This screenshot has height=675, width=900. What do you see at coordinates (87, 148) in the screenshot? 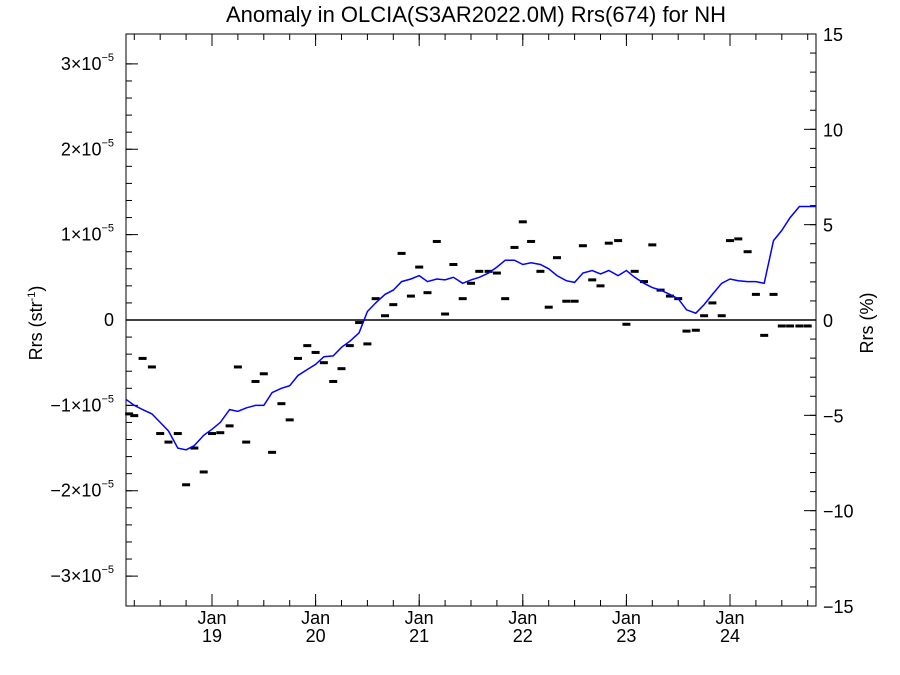
I see `left-tick-label: 2×10⁻⁵` at bounding box center [87, 148].